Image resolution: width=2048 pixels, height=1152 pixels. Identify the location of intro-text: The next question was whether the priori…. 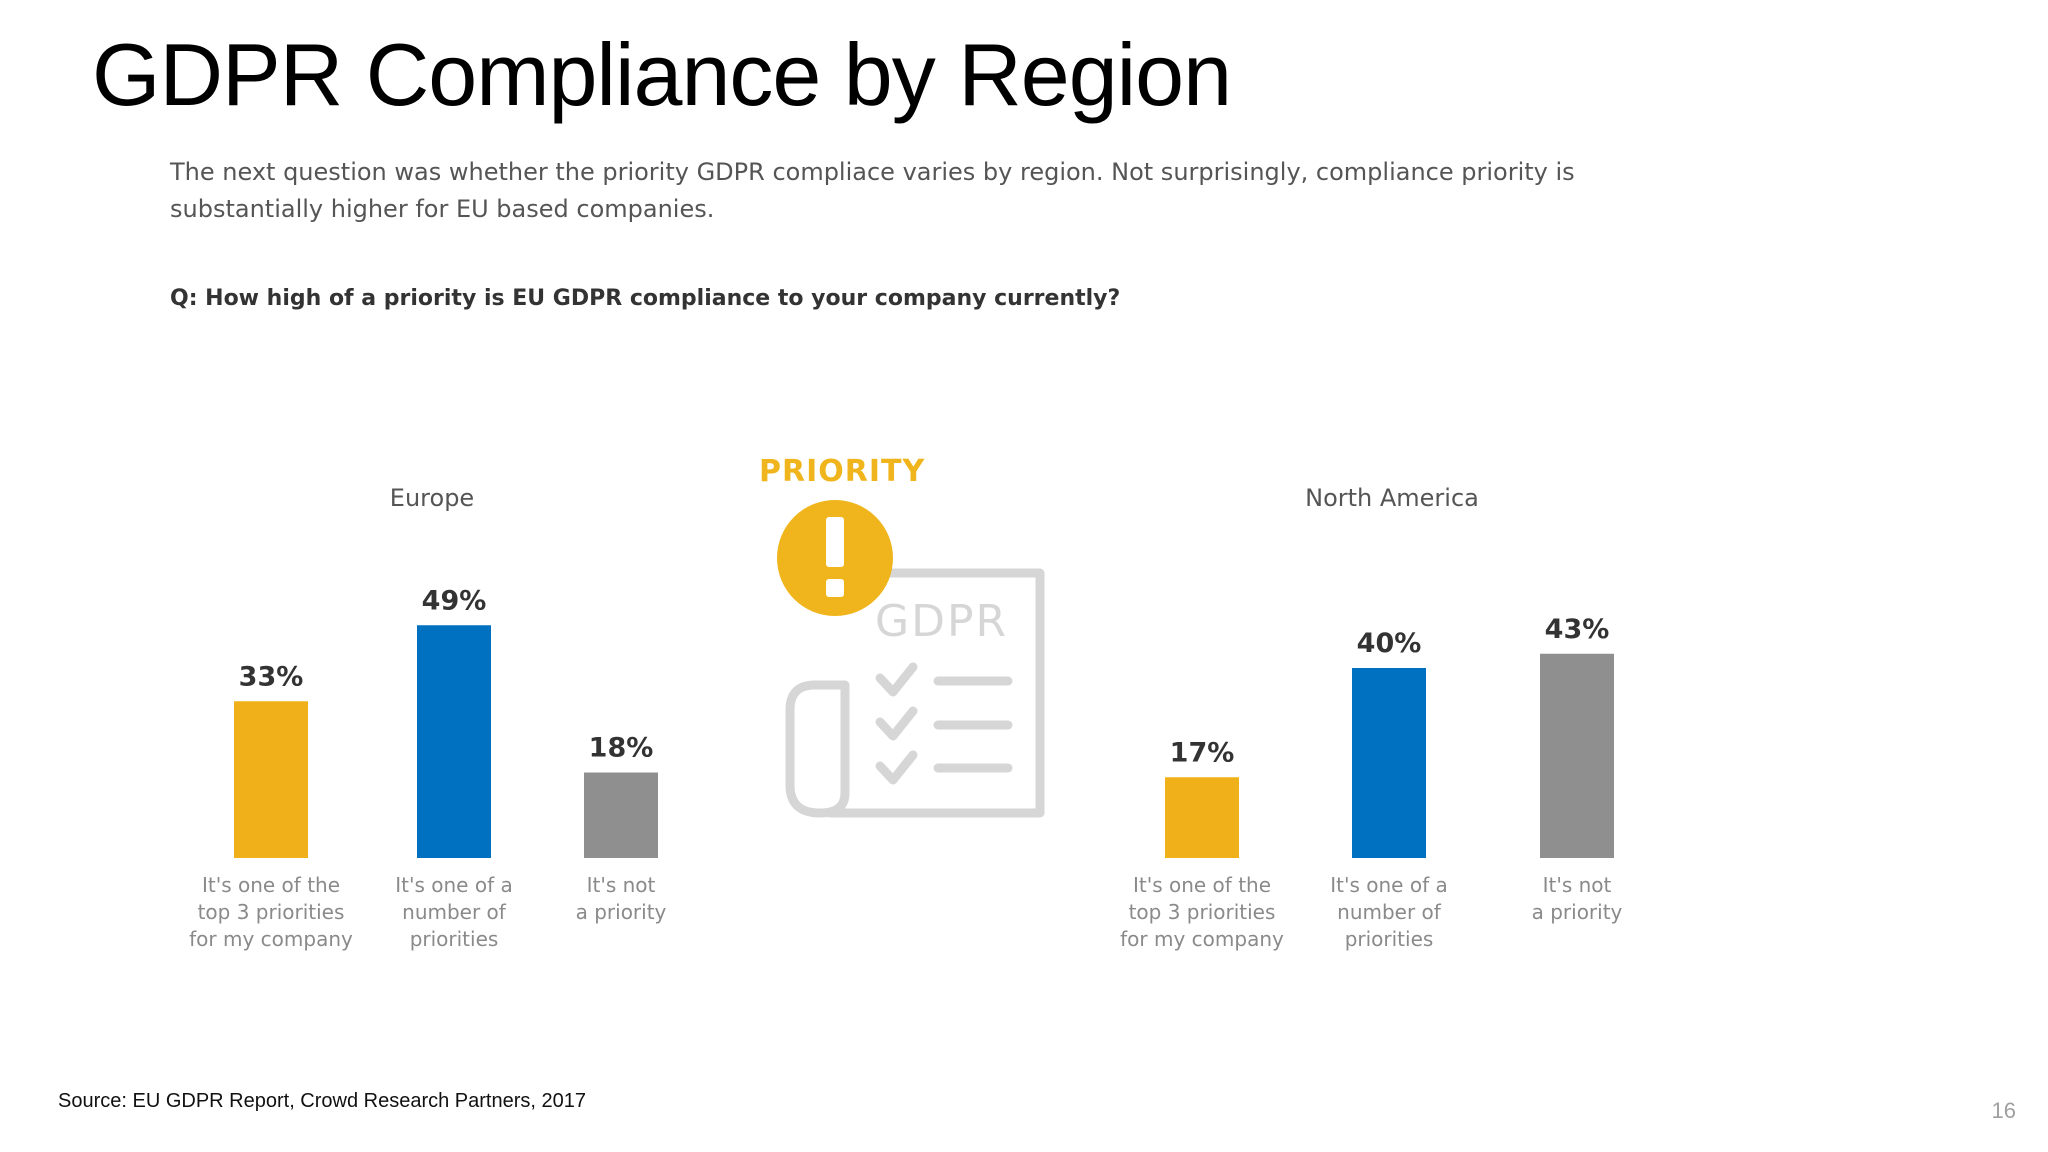
(872, 190).